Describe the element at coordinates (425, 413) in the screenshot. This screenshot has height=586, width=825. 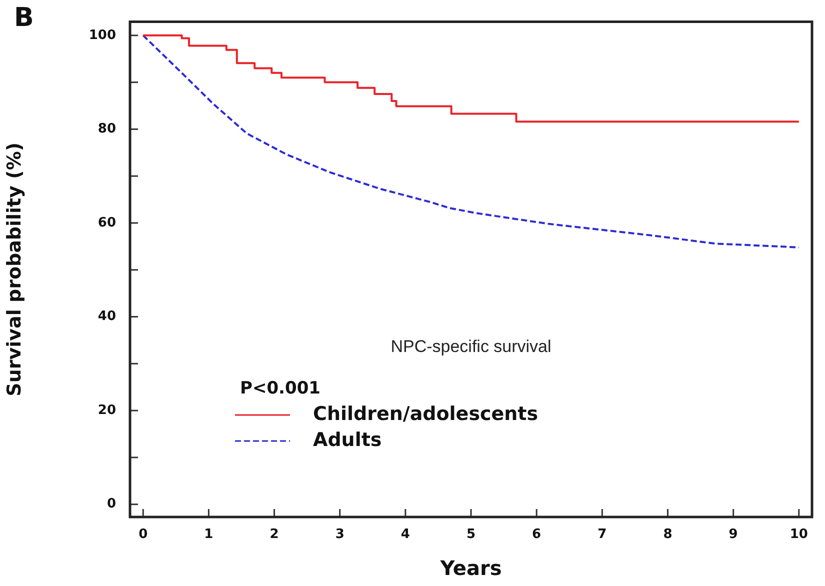
I see `legend-label: Children/adolescents` at that location.